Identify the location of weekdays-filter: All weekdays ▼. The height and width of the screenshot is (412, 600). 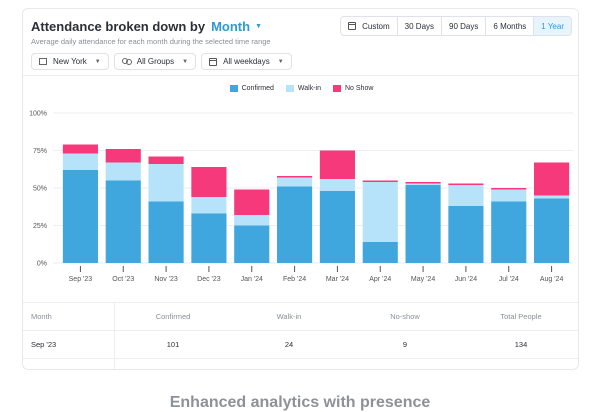
(246, 61).